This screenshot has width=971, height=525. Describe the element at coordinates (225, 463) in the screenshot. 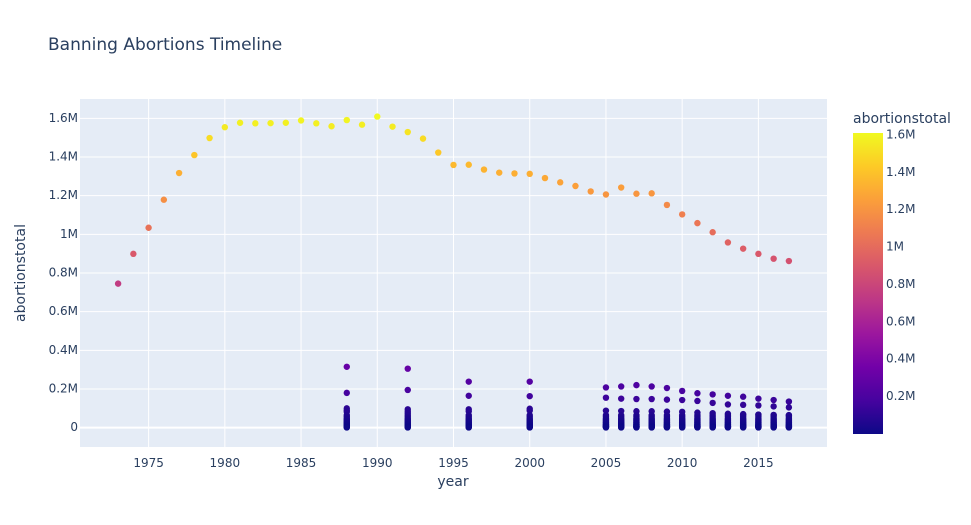

I see `x-tick-label: 1980` at that location.